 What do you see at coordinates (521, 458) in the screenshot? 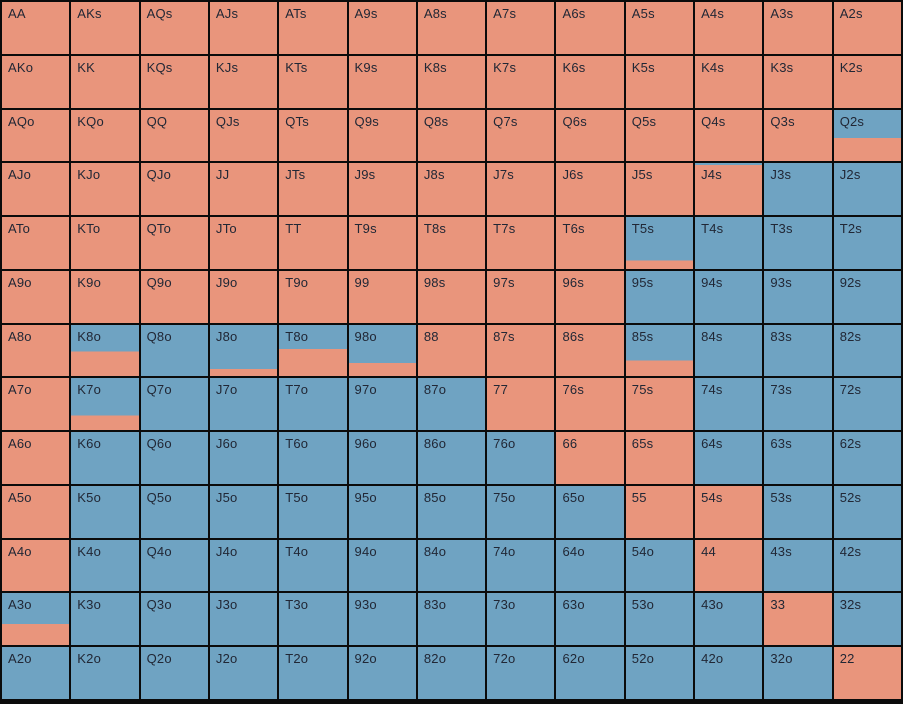
I see `hand-cell-76o: 76o` at bounding box center [521, 458].